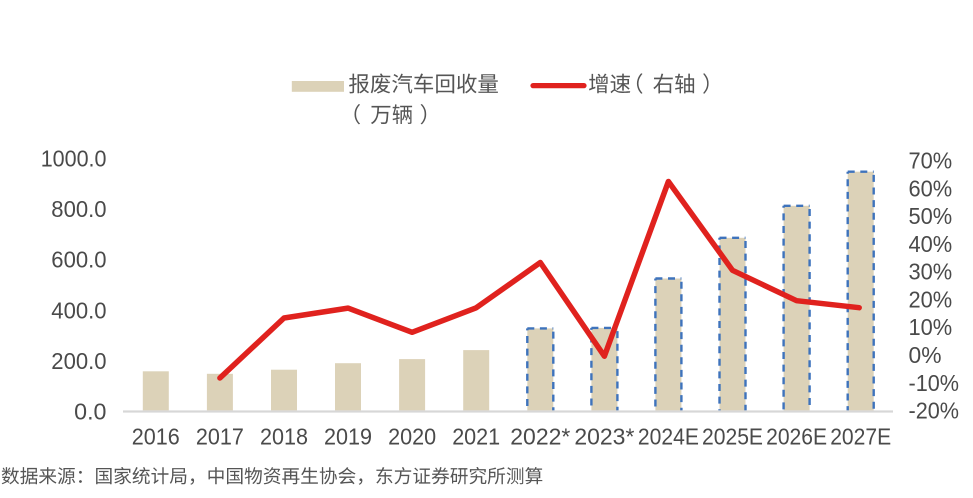 This screenshot has width=973, height=498. I want to click on svg-text: 30%, so click(931, 272).